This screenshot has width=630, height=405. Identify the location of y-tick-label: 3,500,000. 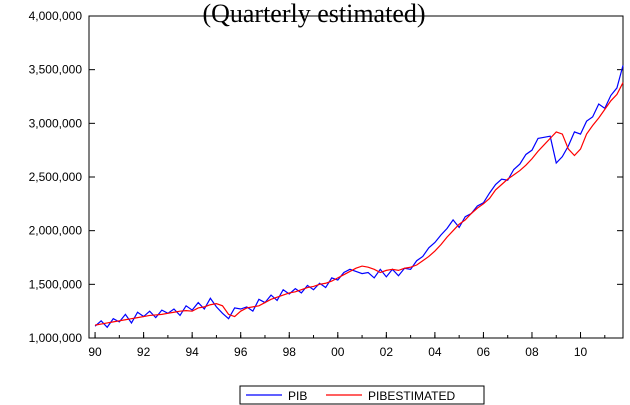
(56, 70).